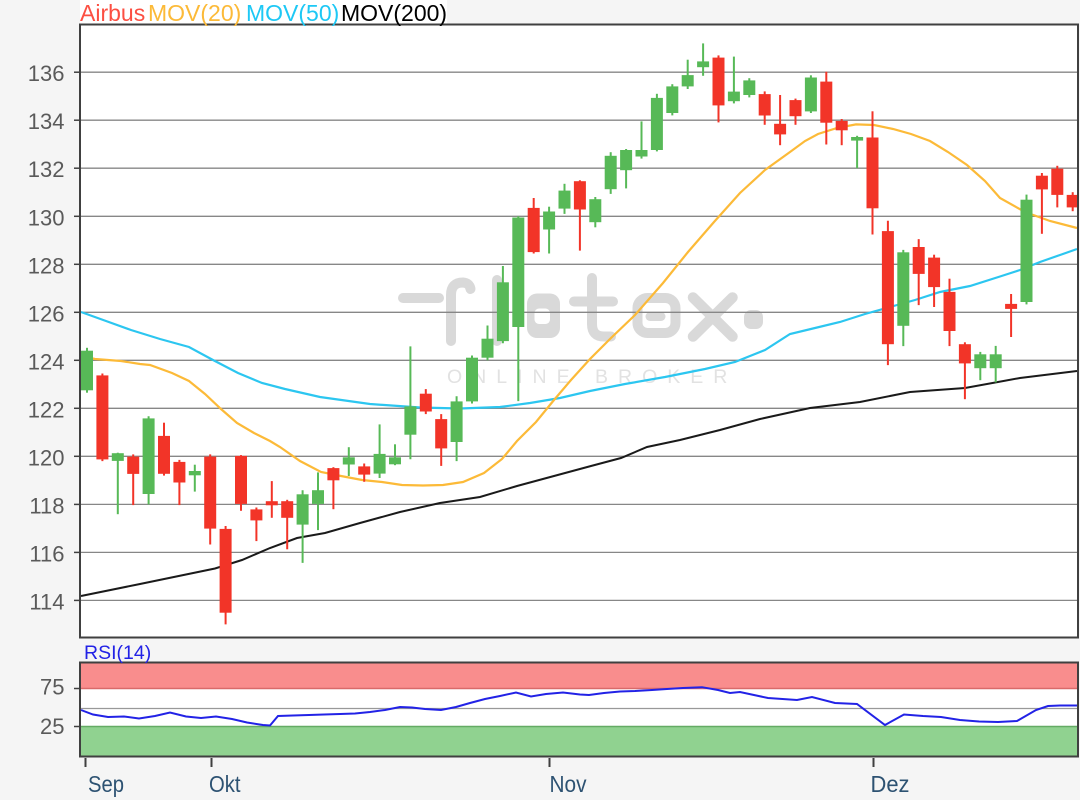  Describe the element at coordinates (52, 726) in the screenshot. I see `svg-text: 25` at that location.